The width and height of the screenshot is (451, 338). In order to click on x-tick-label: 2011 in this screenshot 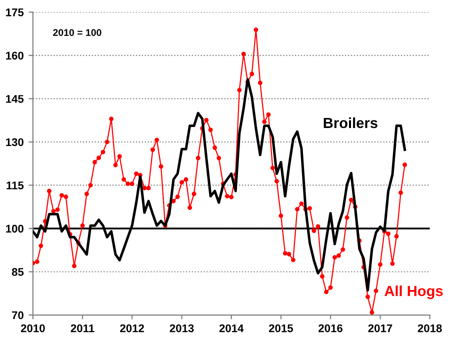, I will do `click(82, 328)`.